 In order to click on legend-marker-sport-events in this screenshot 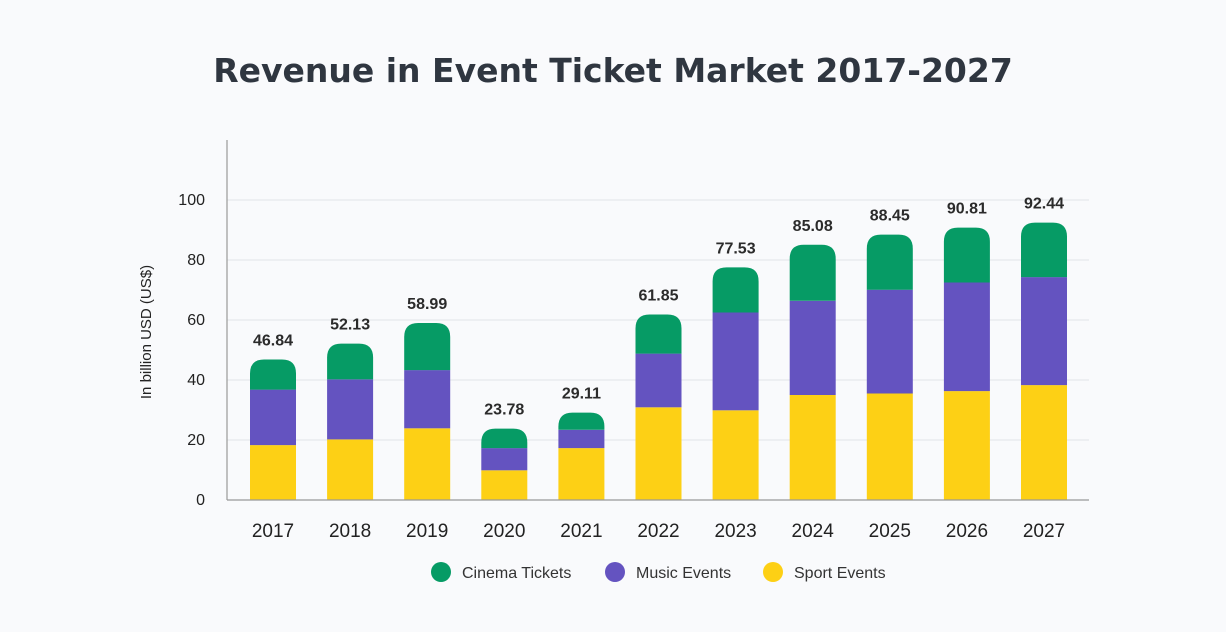, I will do `click(773, 572)`.